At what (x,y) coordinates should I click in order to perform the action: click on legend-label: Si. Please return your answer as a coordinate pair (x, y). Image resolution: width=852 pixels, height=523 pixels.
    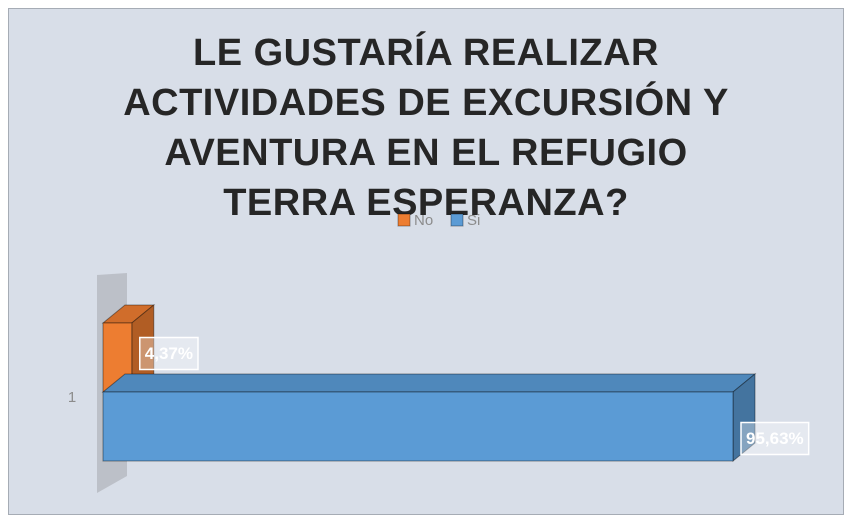
    Looking at the image, I should click on (473, 220).